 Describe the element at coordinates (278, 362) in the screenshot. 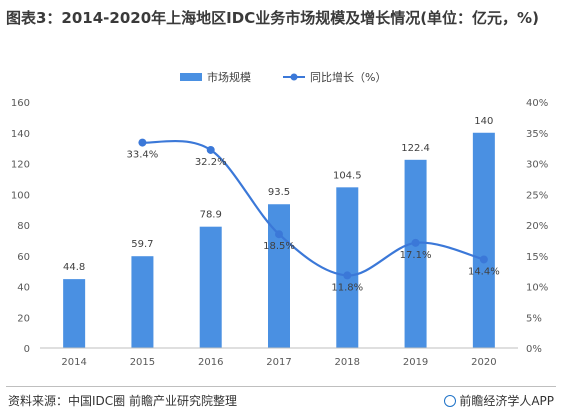

I see `x-tick-label: 2017` at that location.